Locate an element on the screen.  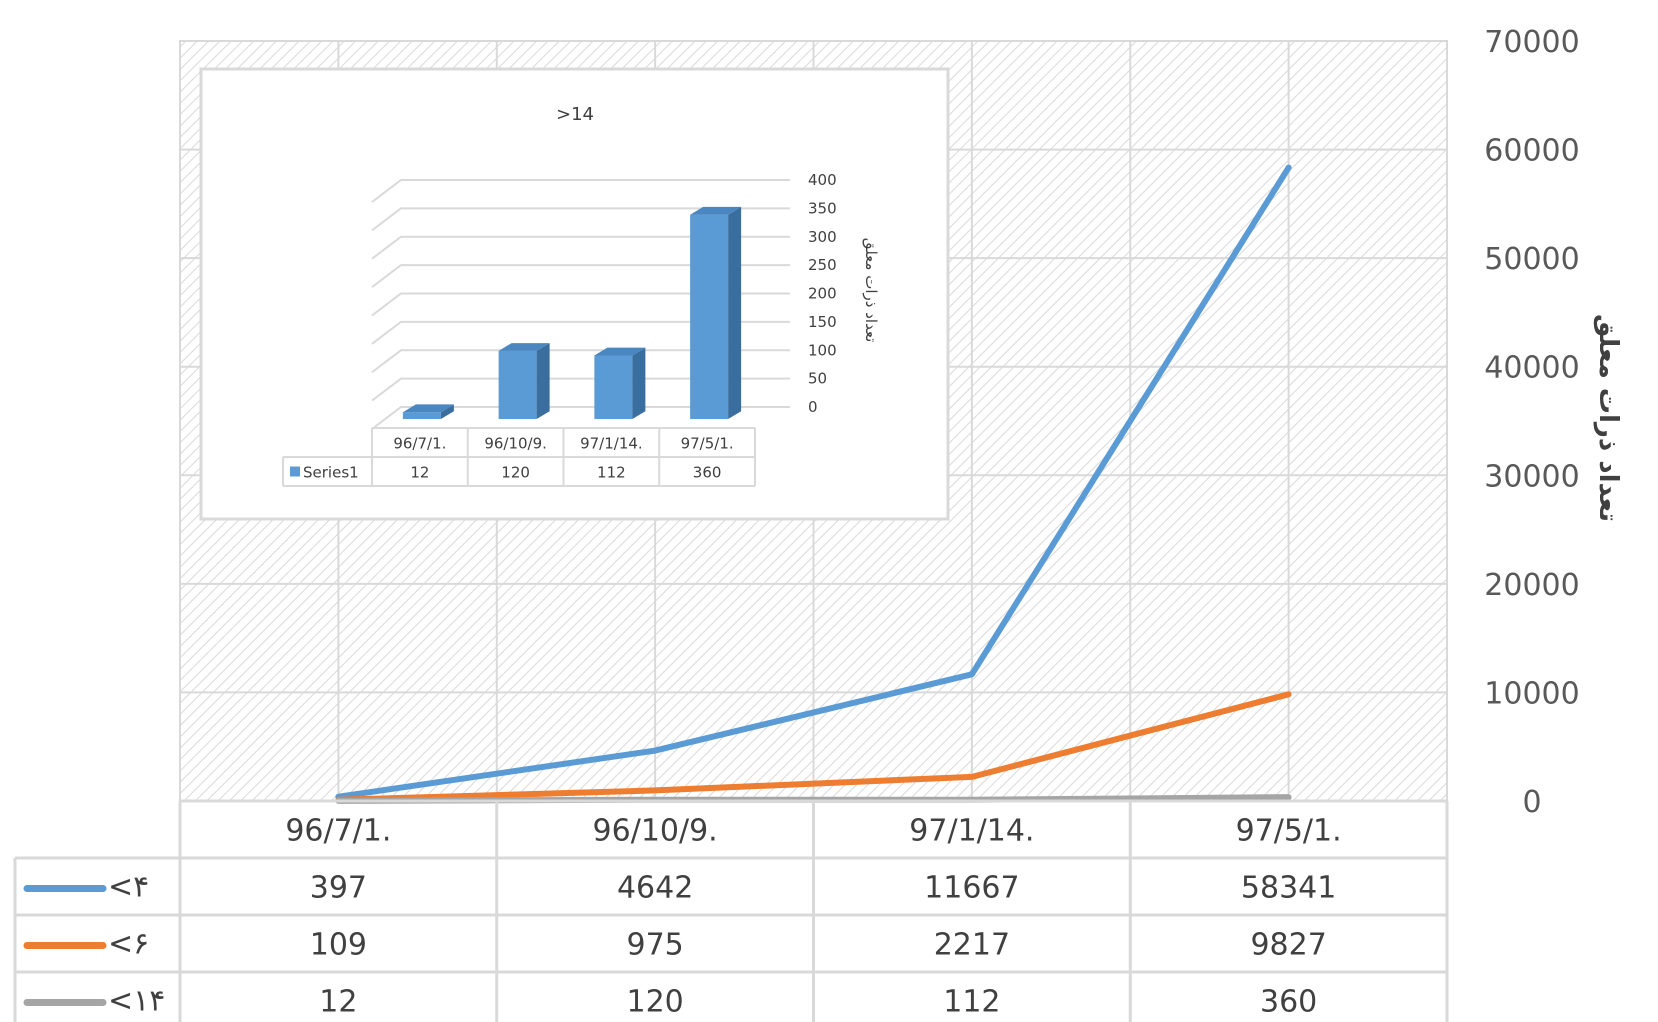
legend-label: <۶ is located at coordinates (128, 944).